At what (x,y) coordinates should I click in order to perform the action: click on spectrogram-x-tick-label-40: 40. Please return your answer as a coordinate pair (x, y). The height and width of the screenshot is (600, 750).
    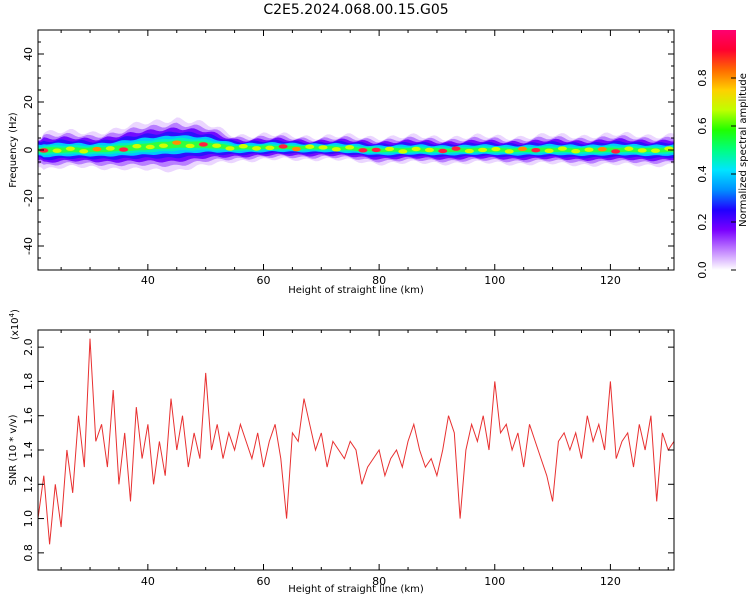
    Looking at the image, I should click on (148, 280).